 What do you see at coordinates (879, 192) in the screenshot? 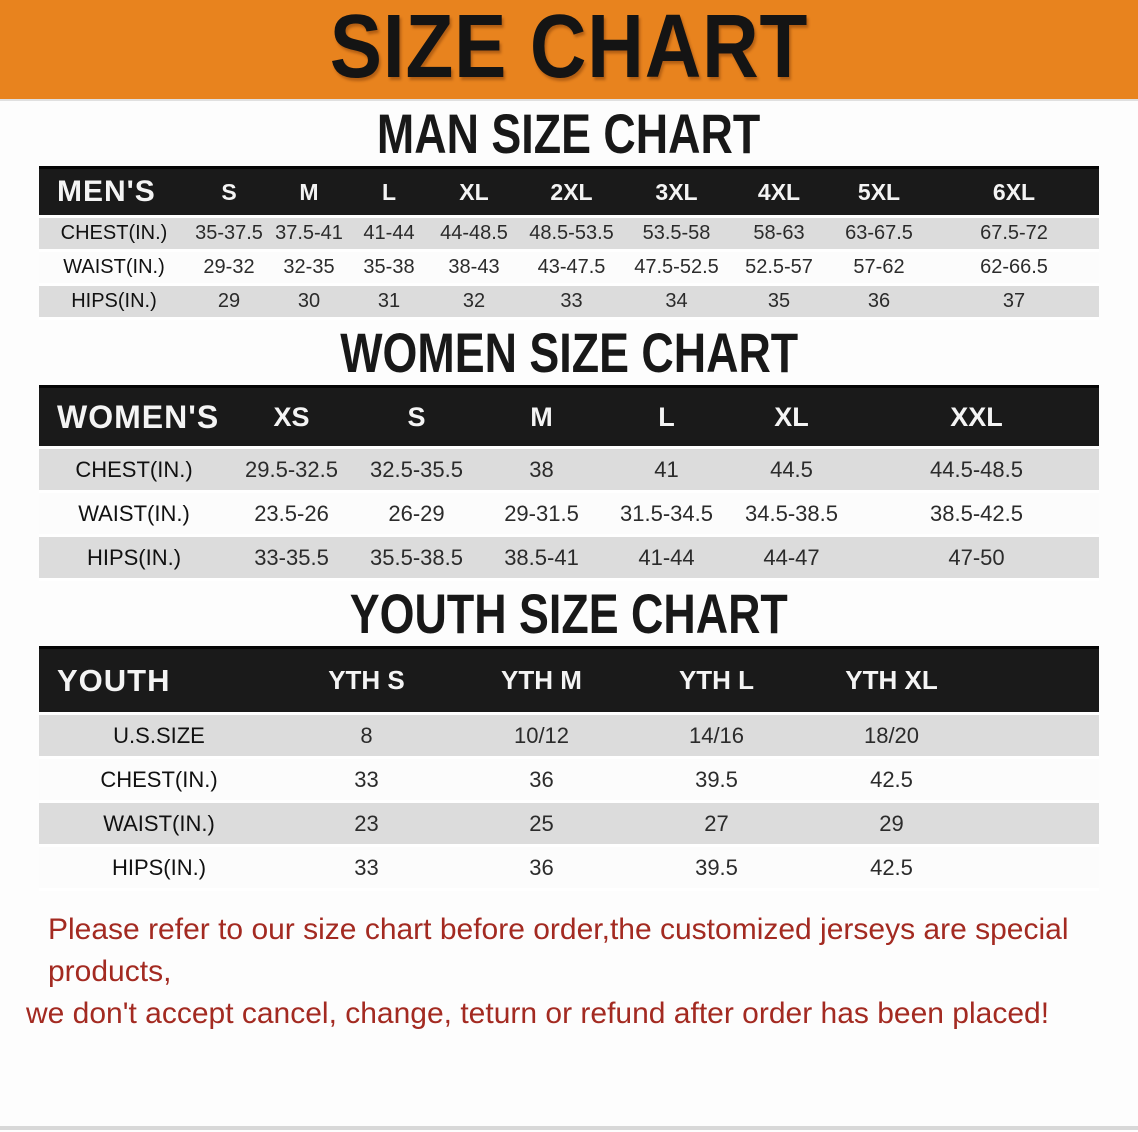
I see `column-header: 5XL` at bounding box center [879, 192].